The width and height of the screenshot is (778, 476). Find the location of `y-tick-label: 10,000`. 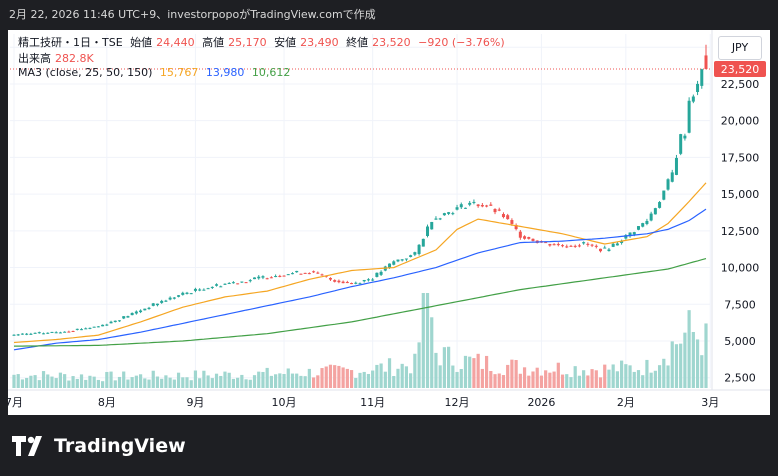

y-tick-label: 10,000 is located at coordinates (740, 268).